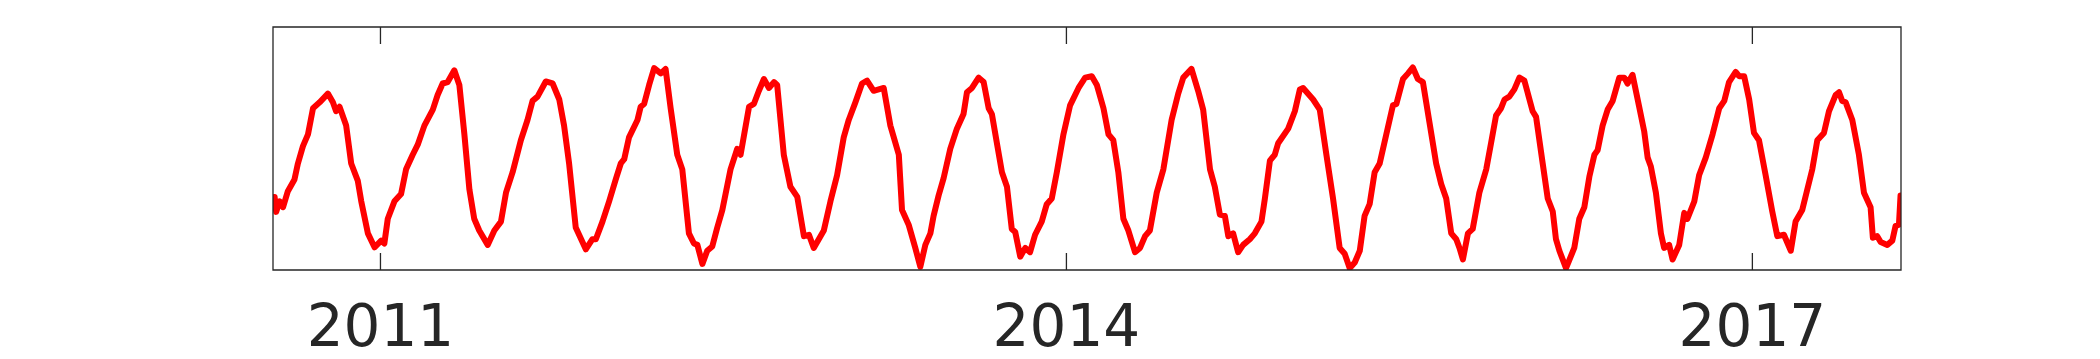 The width and height of the screenshot is (2100, 359). What do you see at coordinates (1066, 325) in the screenshot?
I see `x-tick-label: 2014` at bounding box center [1066, 325].